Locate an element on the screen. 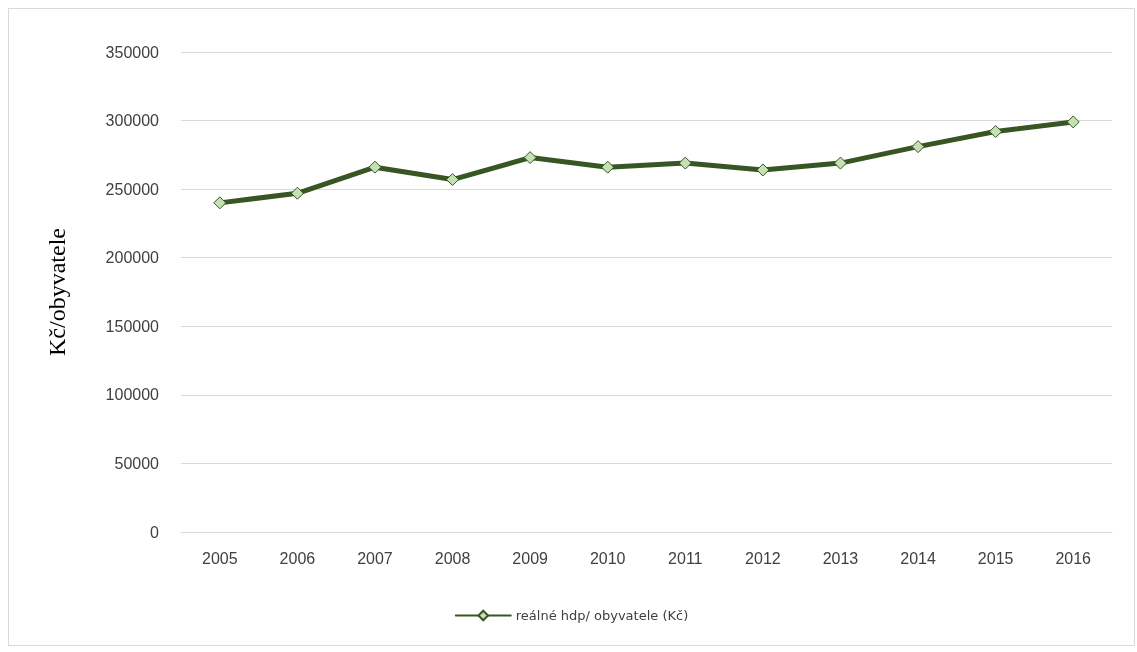  x-tick-label: 2015 is located at coordinates (995, 558).